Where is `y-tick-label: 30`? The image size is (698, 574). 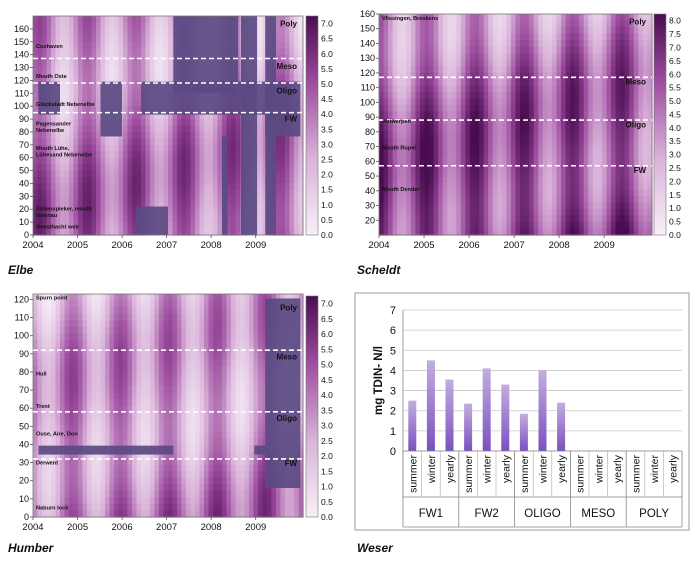 y-tick-label: 30 is located at coordinates (370, 206).